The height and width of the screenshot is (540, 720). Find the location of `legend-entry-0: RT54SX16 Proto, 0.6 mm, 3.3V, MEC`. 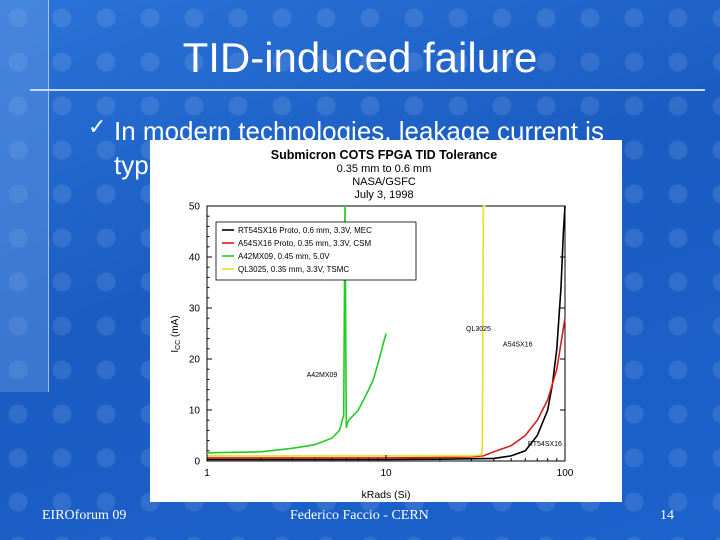

legend-entry-0: RT54SX16 Proto, 0.6 mm, 3.3V, MEC is located at coordinates (305, 230).